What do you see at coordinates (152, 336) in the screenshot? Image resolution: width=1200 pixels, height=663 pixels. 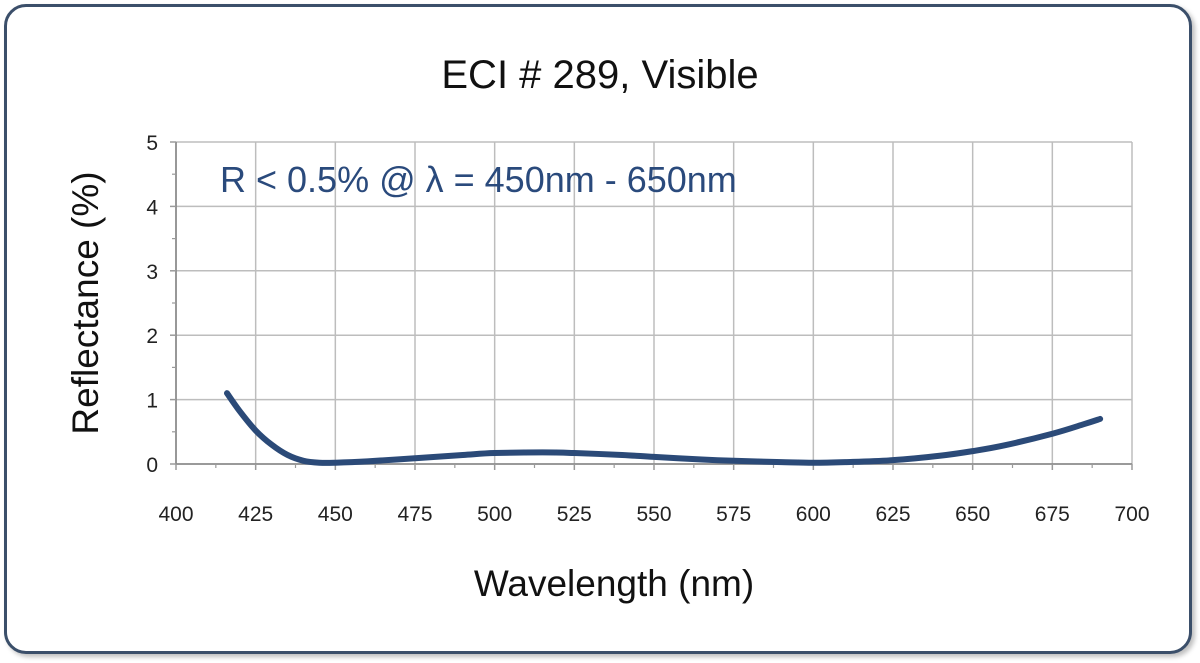 I see `y-tick-label-2: 2` at bounding box center [152, 336].